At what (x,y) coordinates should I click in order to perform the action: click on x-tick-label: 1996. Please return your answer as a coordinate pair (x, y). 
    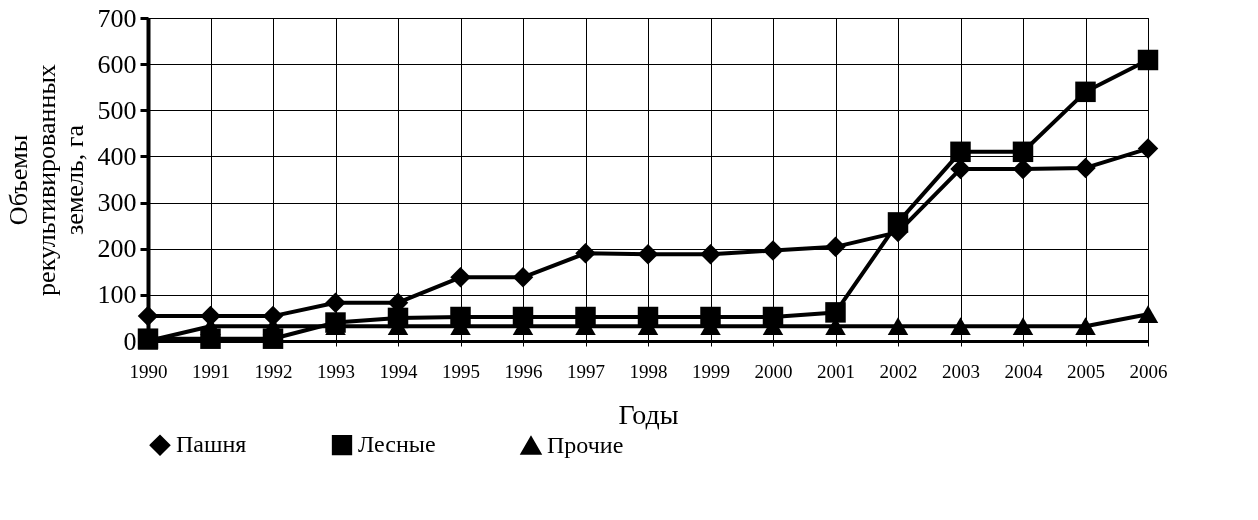
    Looking at the image, I should click on (523, 371).